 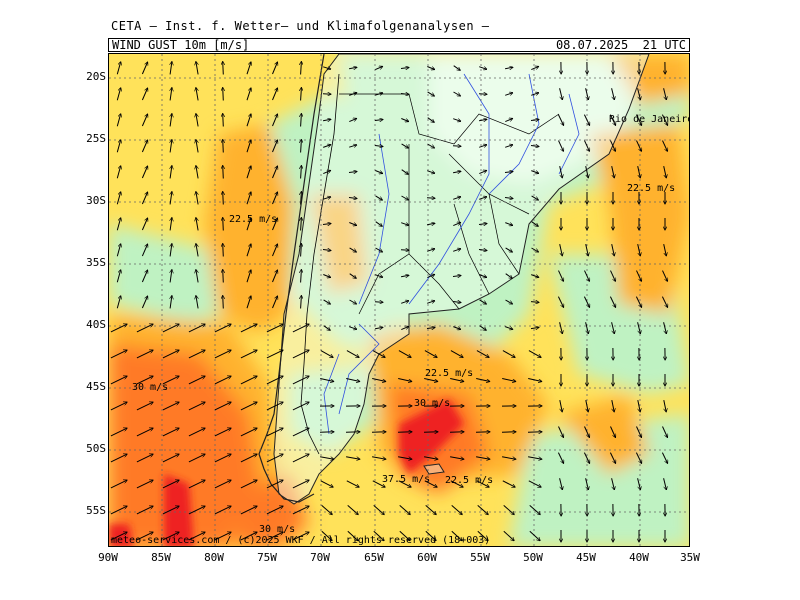 I want to click on chile-coast, so click(x=291, y=278).